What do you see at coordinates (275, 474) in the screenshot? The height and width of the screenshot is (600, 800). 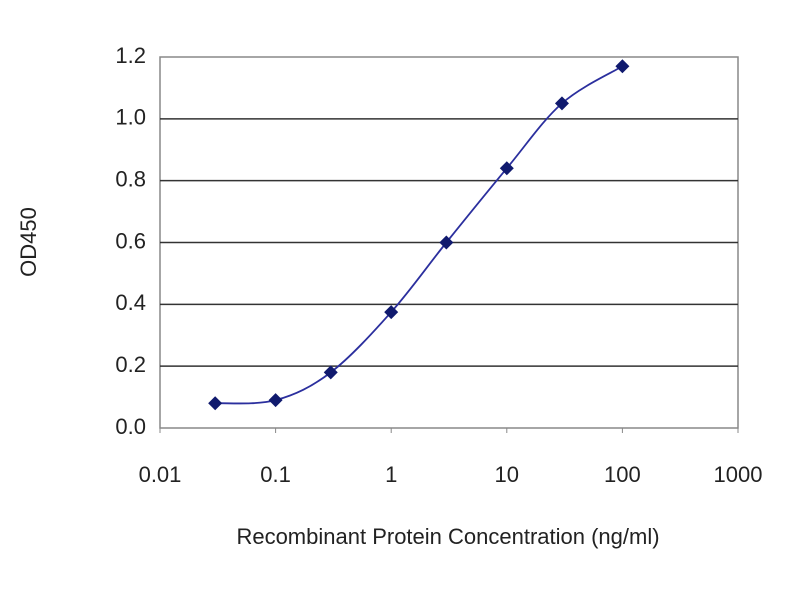 I see `x-tick-label: 0.1` at bounding box center [275, 474].